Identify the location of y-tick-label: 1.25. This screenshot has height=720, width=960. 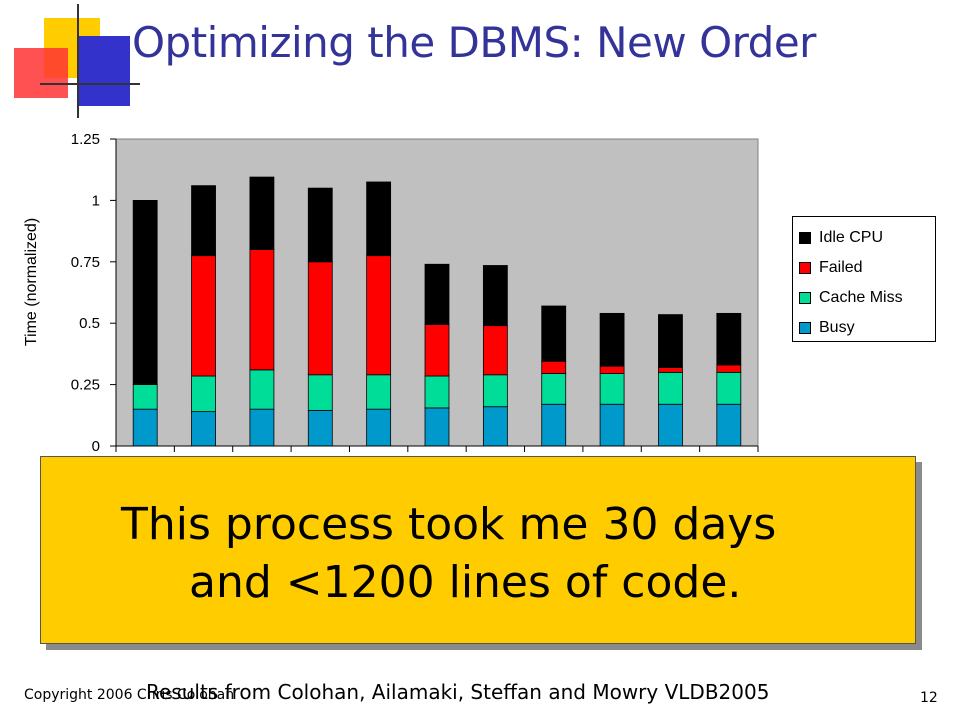
(85, 139).